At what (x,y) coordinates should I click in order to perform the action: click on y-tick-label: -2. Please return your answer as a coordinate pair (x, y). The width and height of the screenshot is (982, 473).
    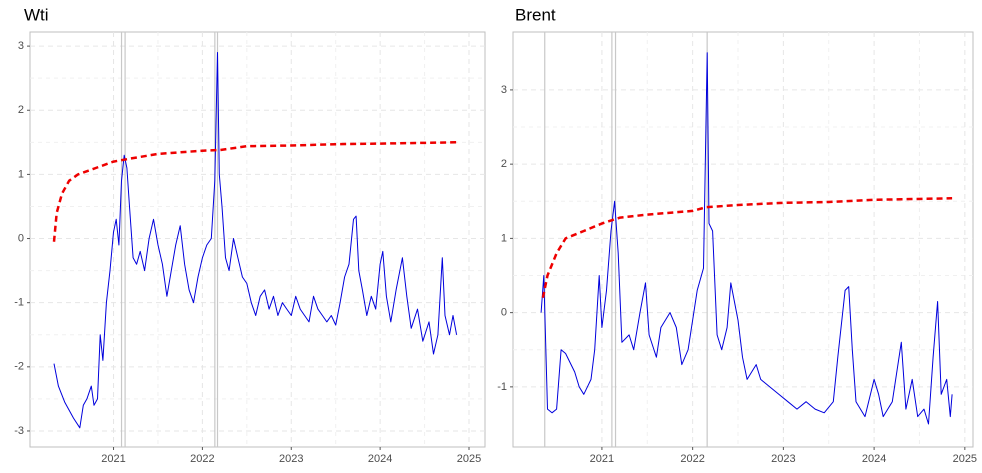
    Looking at the image, I should click on (19, 367).